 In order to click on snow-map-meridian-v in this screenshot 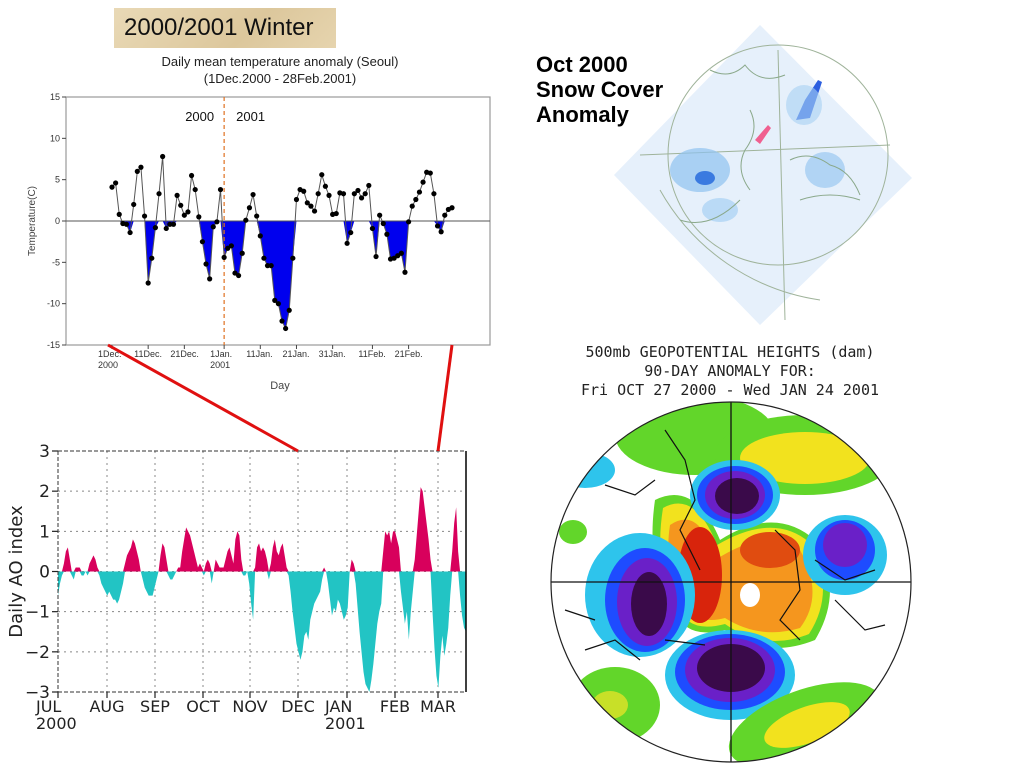, I will do `click(781, 185)`.